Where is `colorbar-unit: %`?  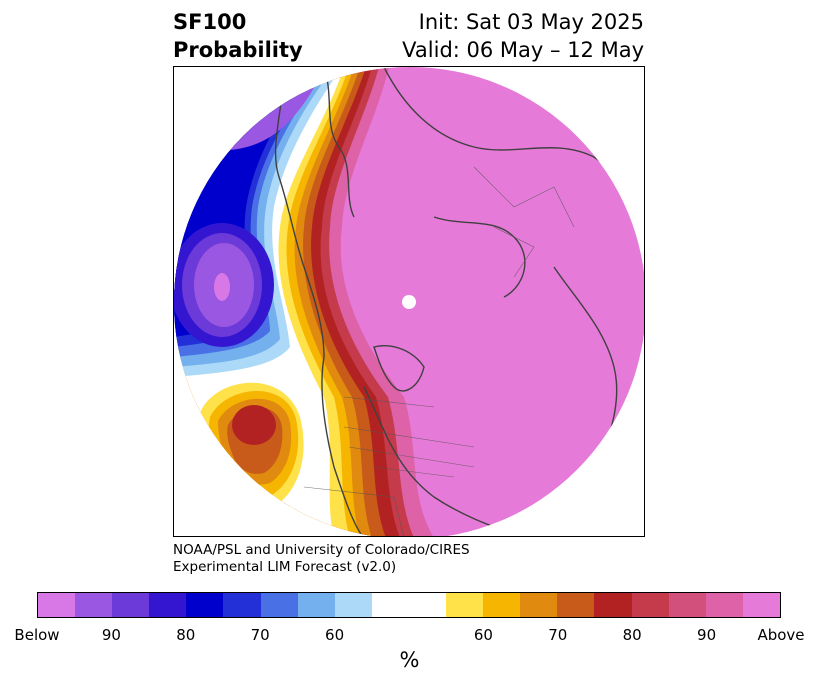
colorbar-unit: % is located at coordinates (409, 660).